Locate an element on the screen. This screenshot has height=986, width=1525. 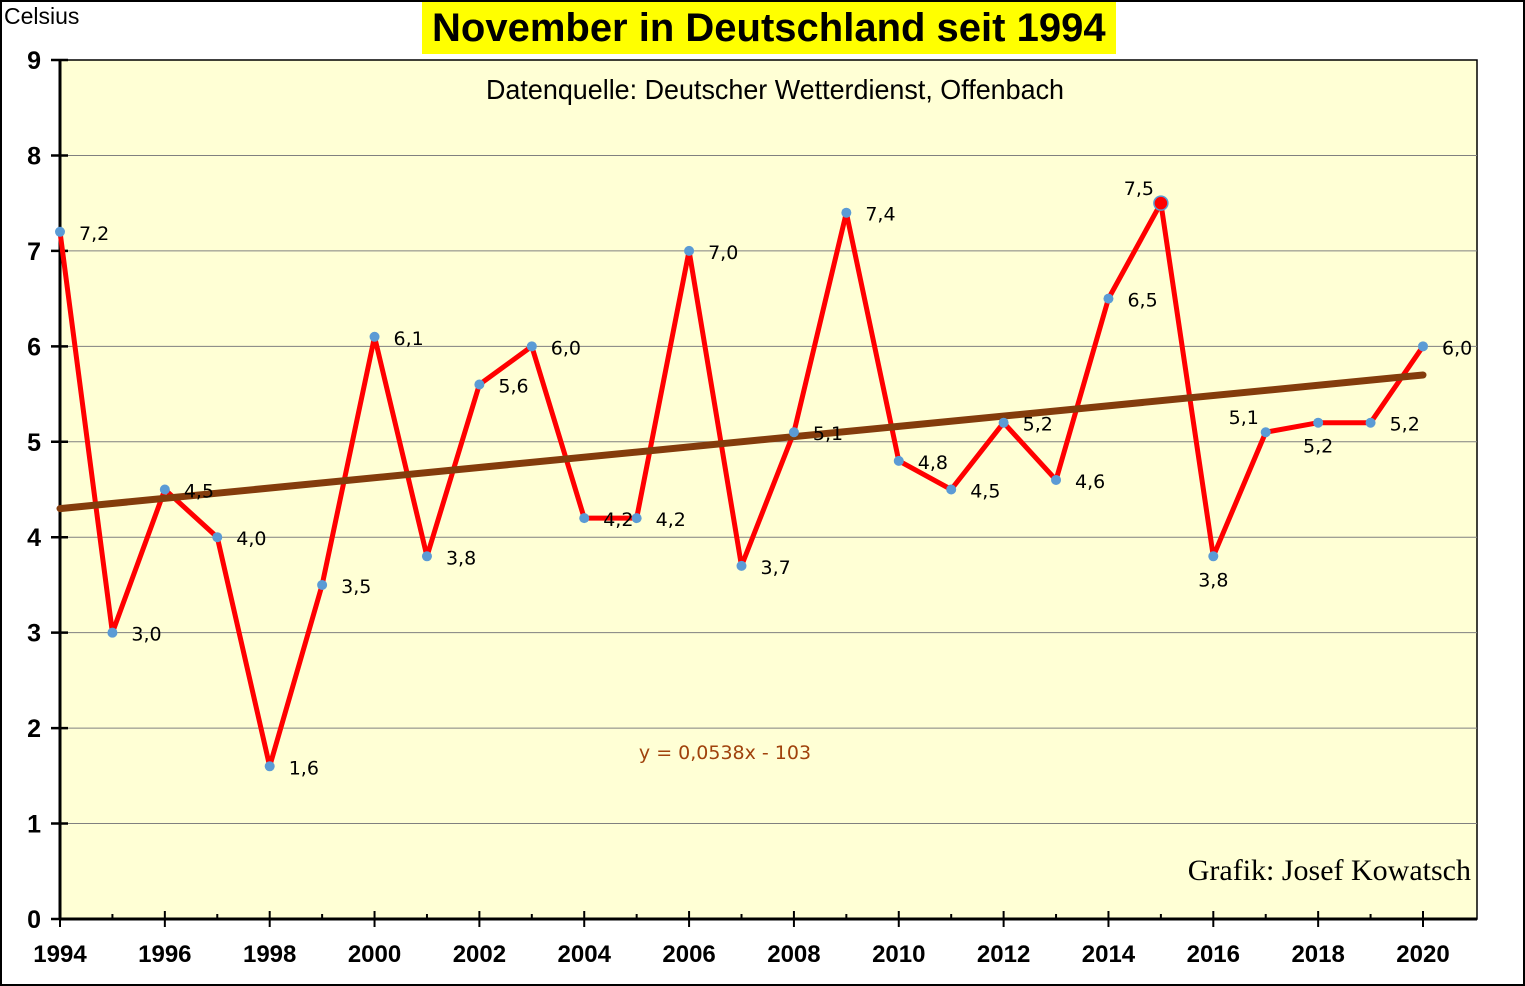
x-tick-label: 1998 is located at coordinates (269, 954).